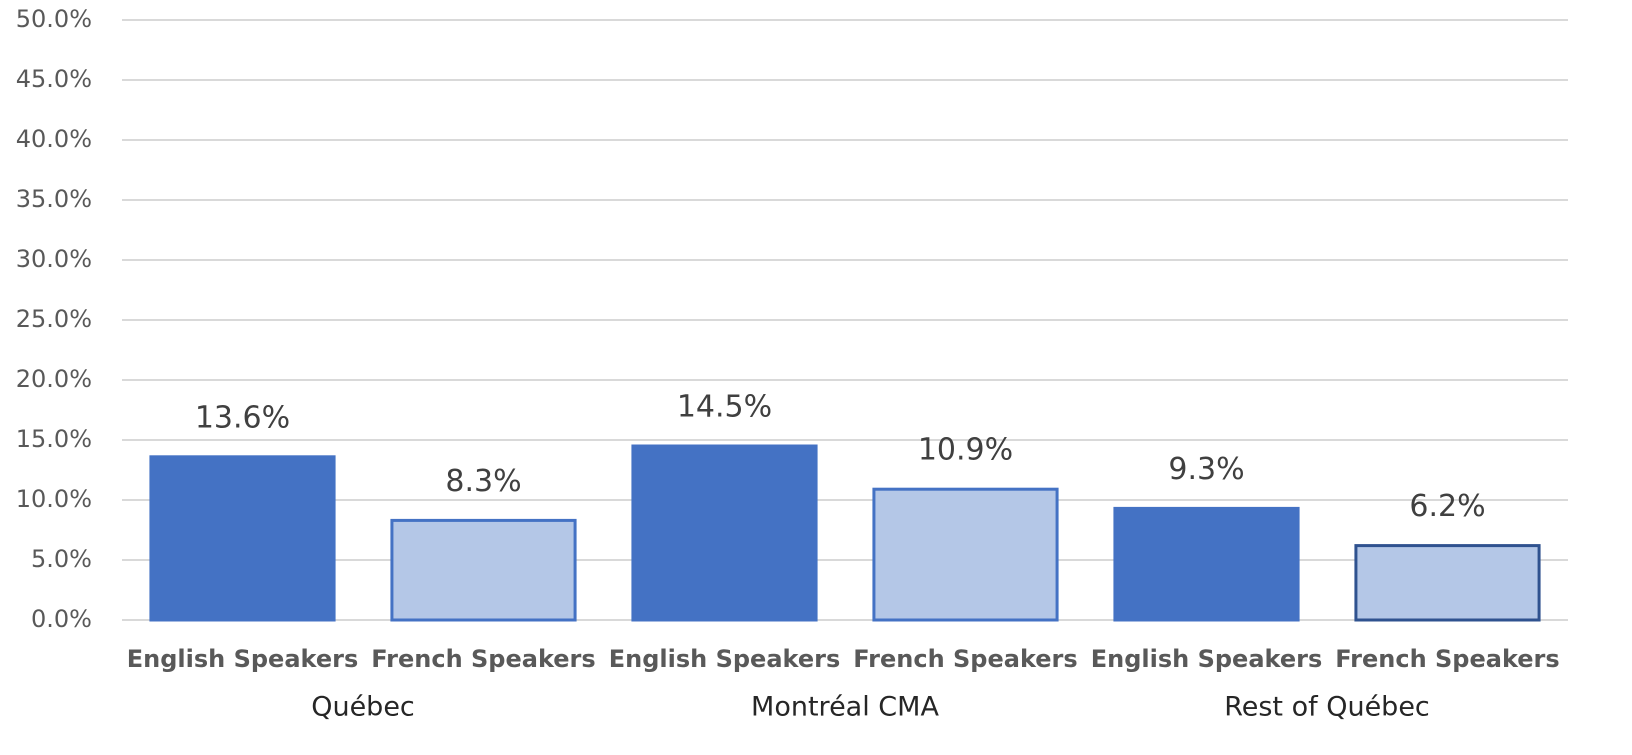 This screenshot has height=755, width=1632. Describe the element at coordinates (242, 417) in the screenshot. I see `value-label: 13.6%` at that location.